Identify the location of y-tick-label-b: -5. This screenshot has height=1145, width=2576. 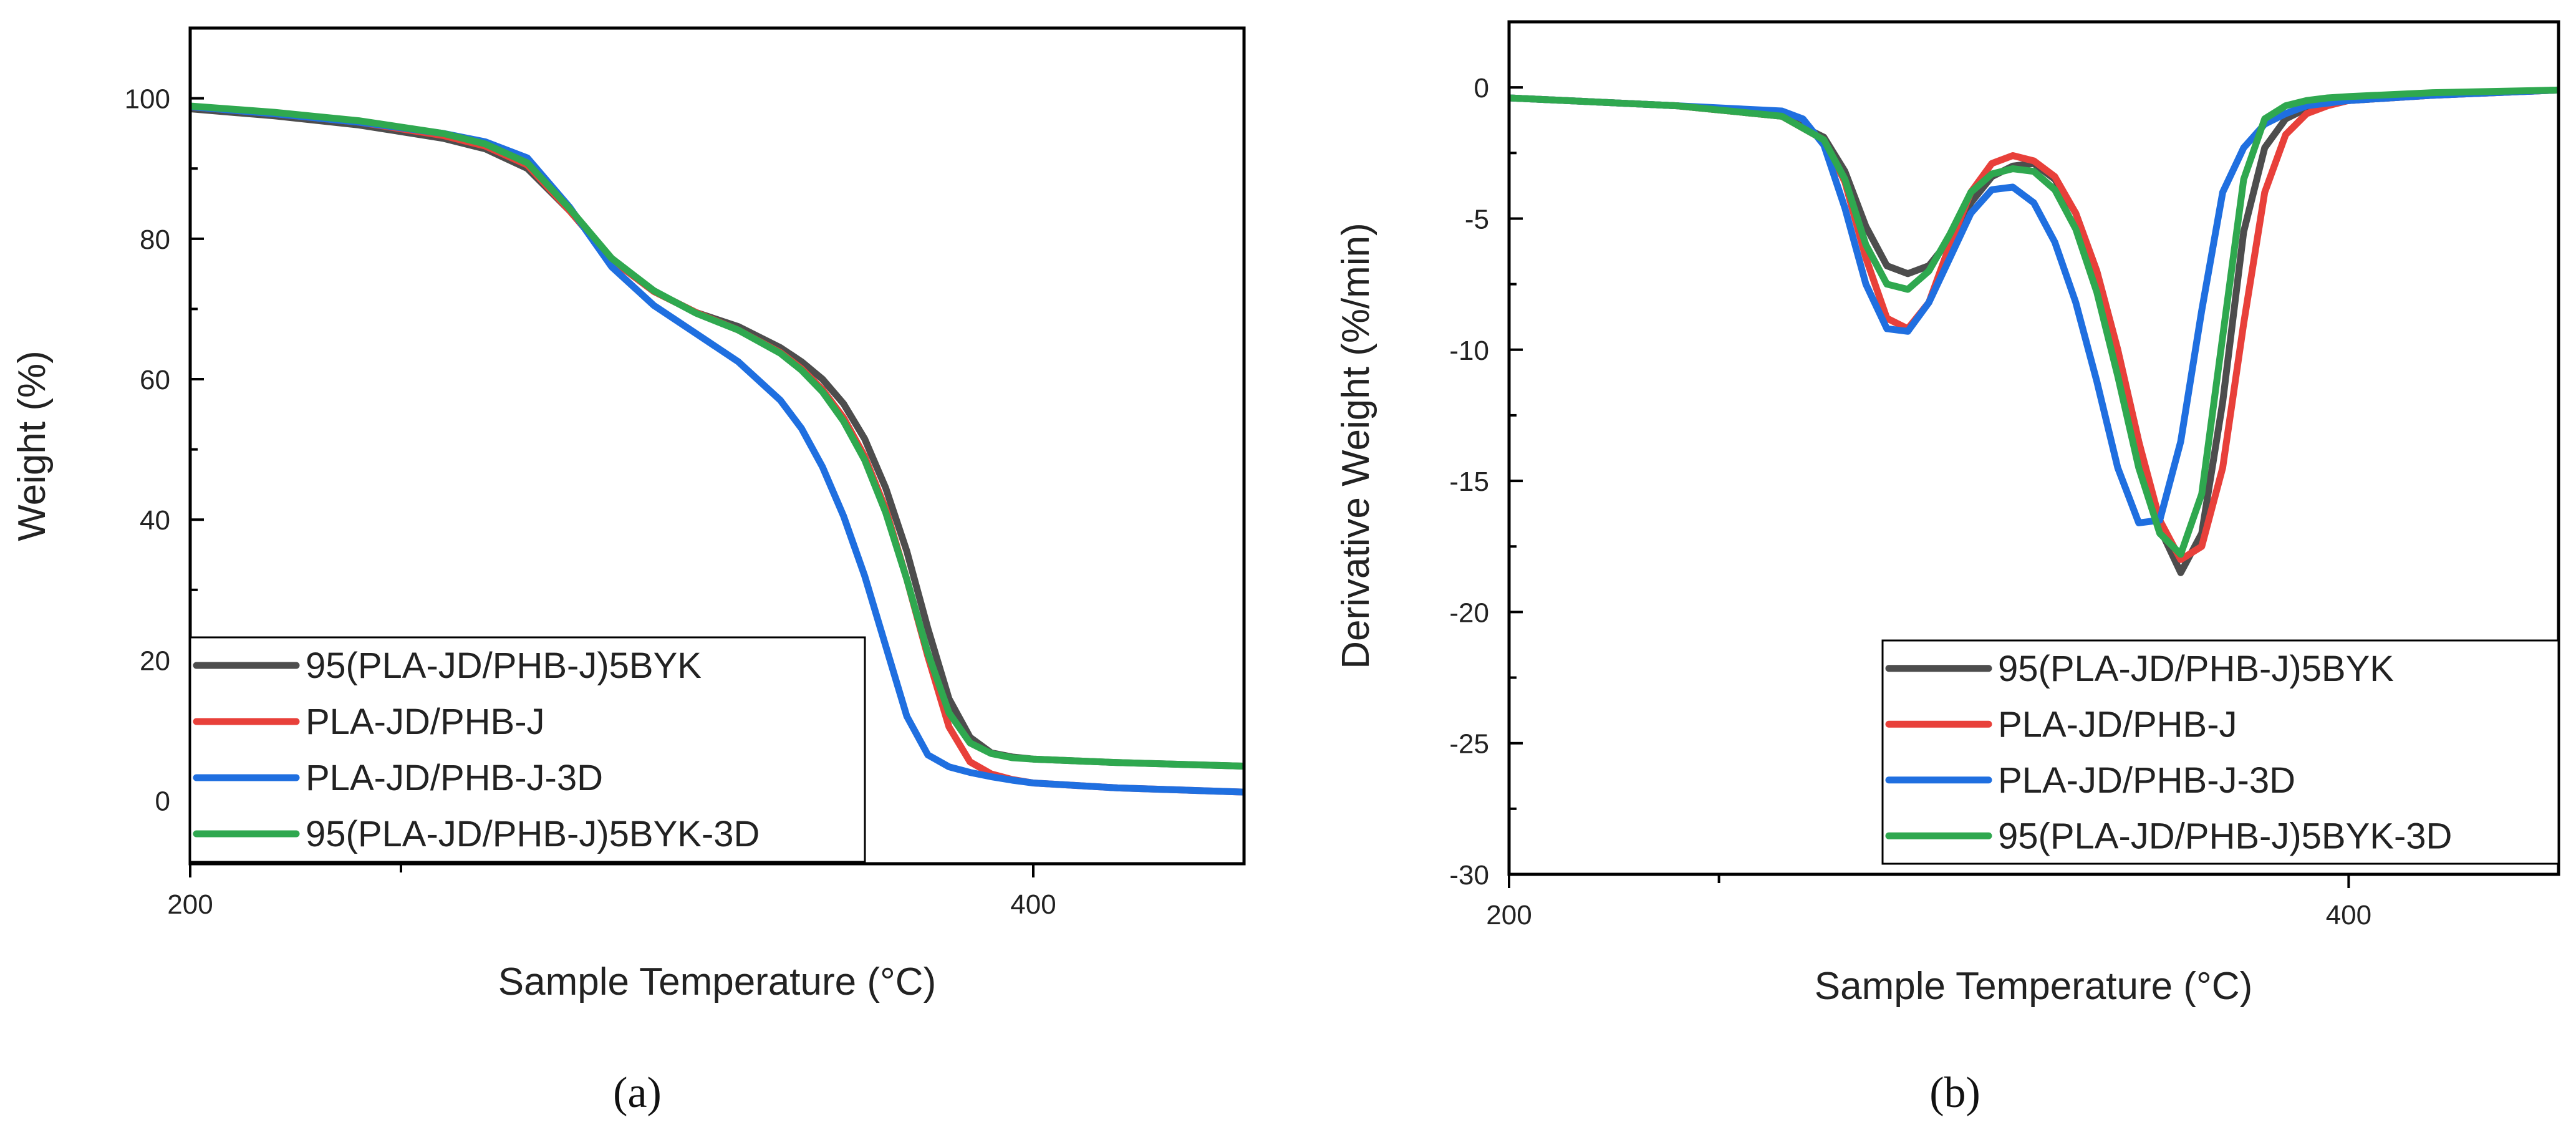
(1477, 219).